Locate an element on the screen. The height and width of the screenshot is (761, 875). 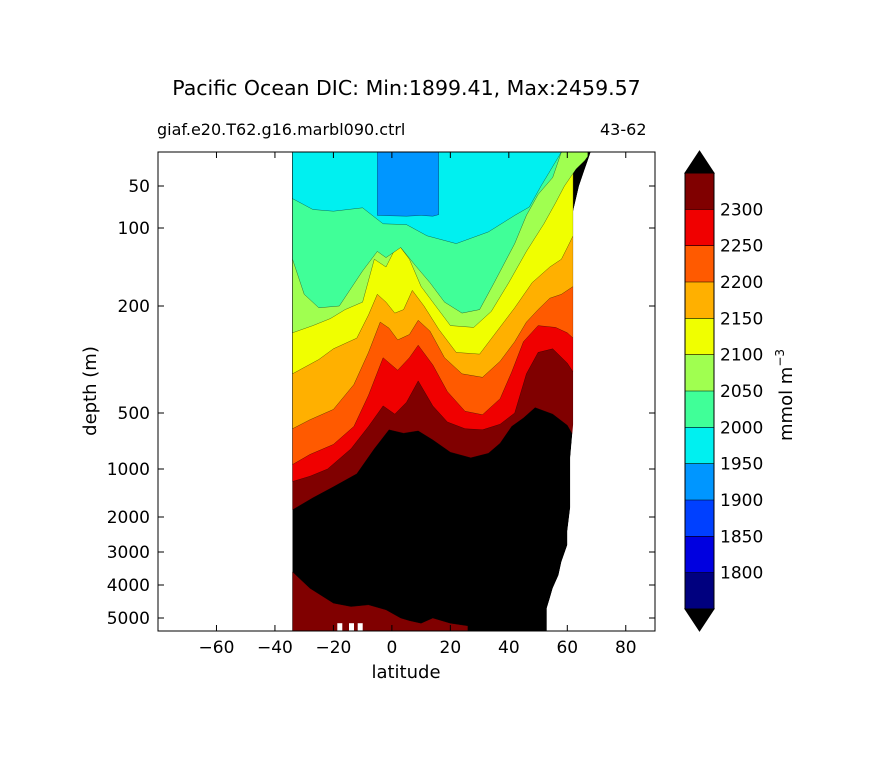
x-tick-label: 60 is located at coordinates (567, 648).